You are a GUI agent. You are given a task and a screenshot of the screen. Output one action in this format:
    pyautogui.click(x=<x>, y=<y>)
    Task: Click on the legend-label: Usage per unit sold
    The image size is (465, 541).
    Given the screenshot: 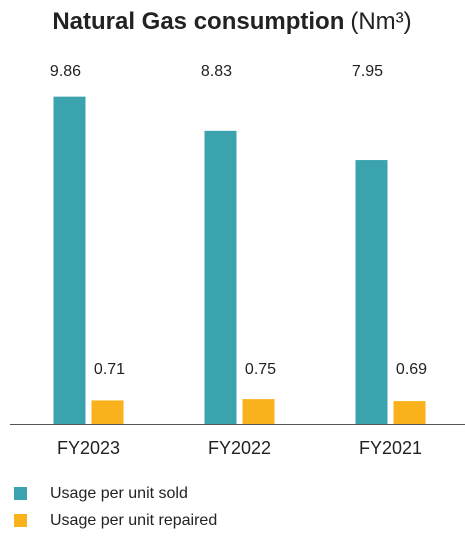 What is the action you would take?
    pyautogui.click(x=119, y=493)
    